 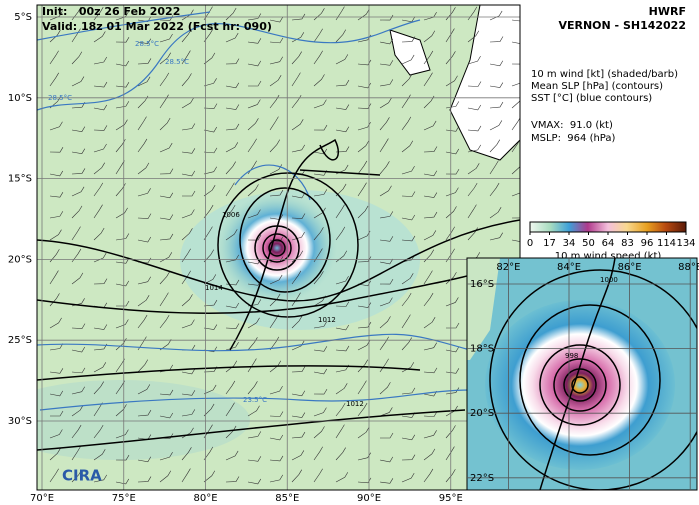 I want to click on lat-label: 25°S, so click(x=20, y=340).